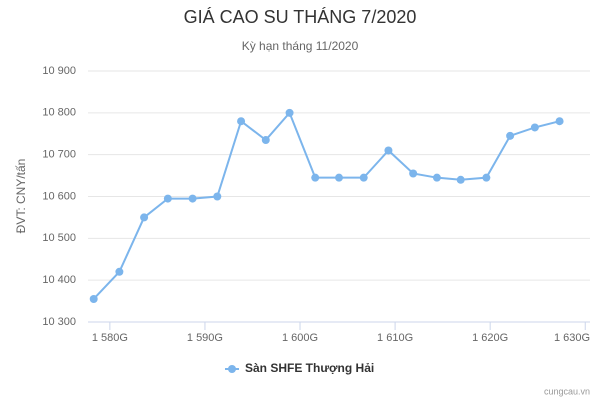 This screenshot has height=405, width=600. Describe the element at coordinates (59, 322) in the screenshot. I see `y-tick-label: 10 300` at that location.